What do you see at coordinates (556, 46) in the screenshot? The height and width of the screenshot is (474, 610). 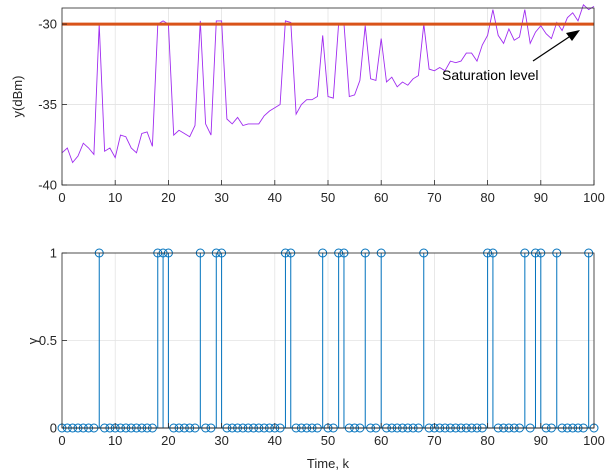 I see `saturation-arrow` at bounding box center [556, 46].